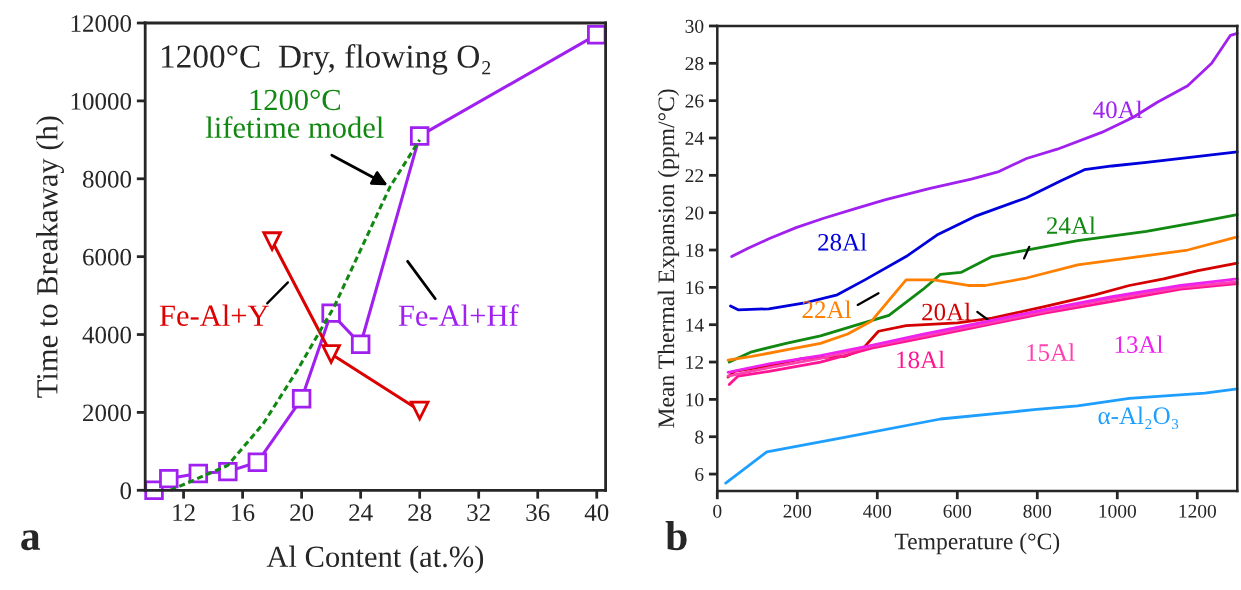 The image size is (1241, 590). Describe the element at coordinates (126, 491) in the screenshot. I see `y-tick-label: 0` at that location.